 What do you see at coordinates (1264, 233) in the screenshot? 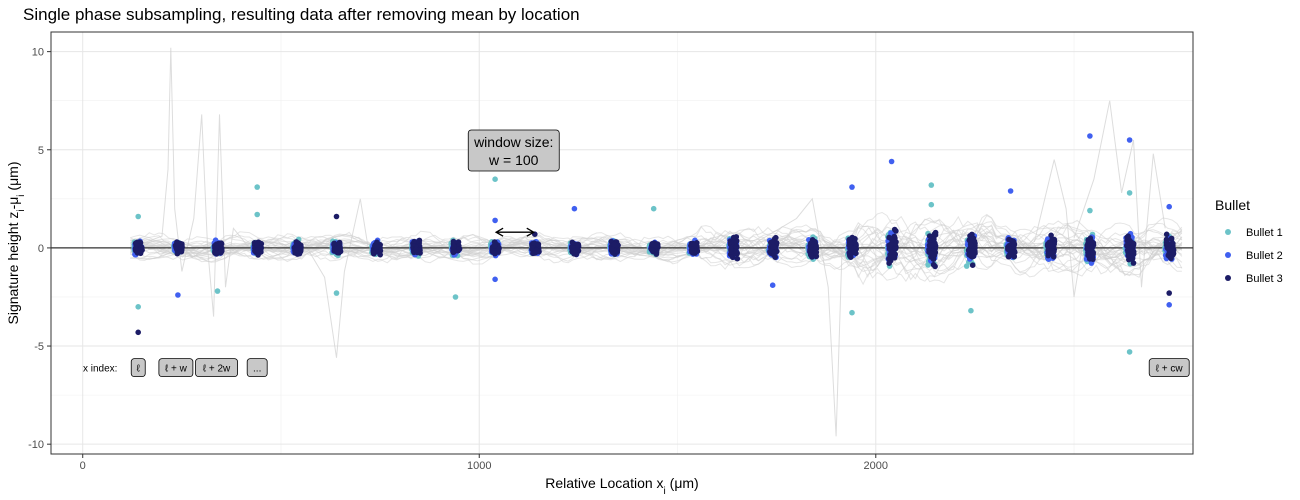
I see `legend-label-bullet-1: Bullet 1` at bounding box center [1264, 233].